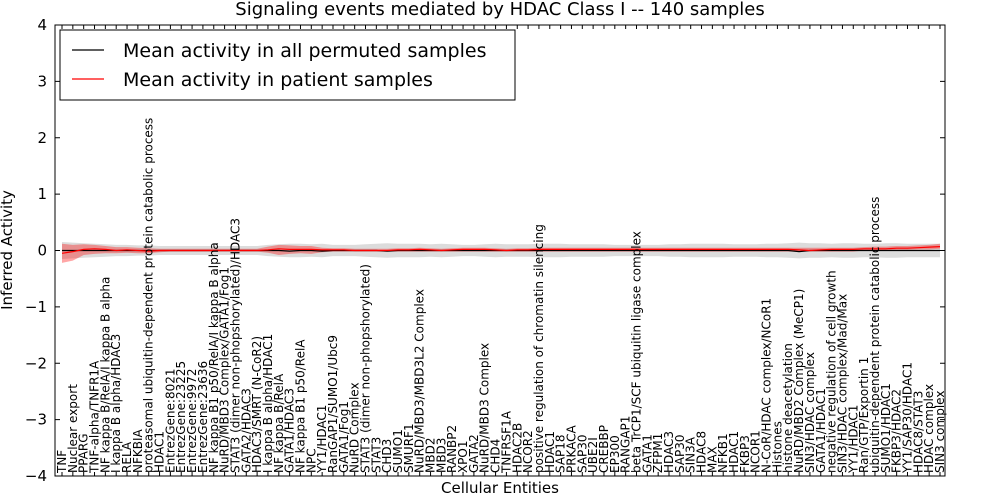 The width and height of the screenshot is (1000, 500). I want to click on x-tick-label-73: YY1/HDAC1, so click(853, 439).